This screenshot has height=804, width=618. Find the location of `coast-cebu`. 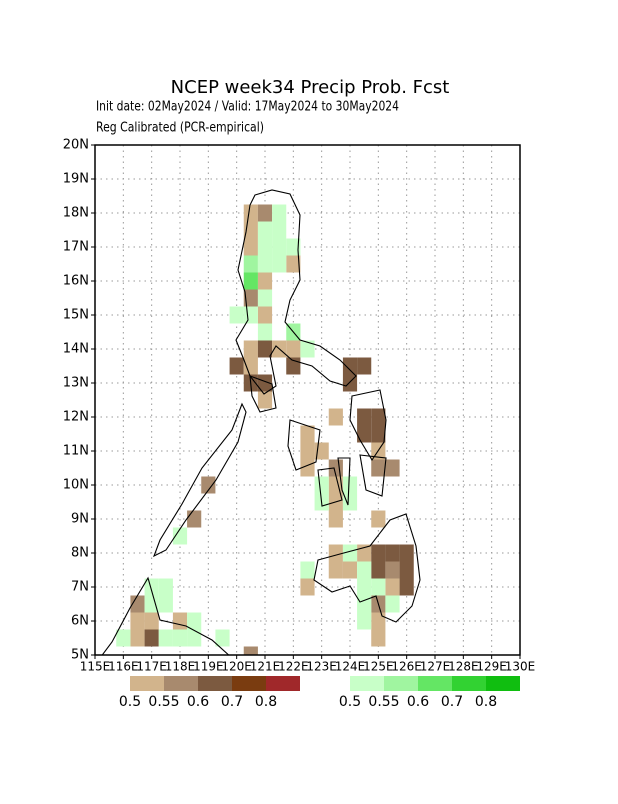

coast-cebu is located at coordinates (344, 481).